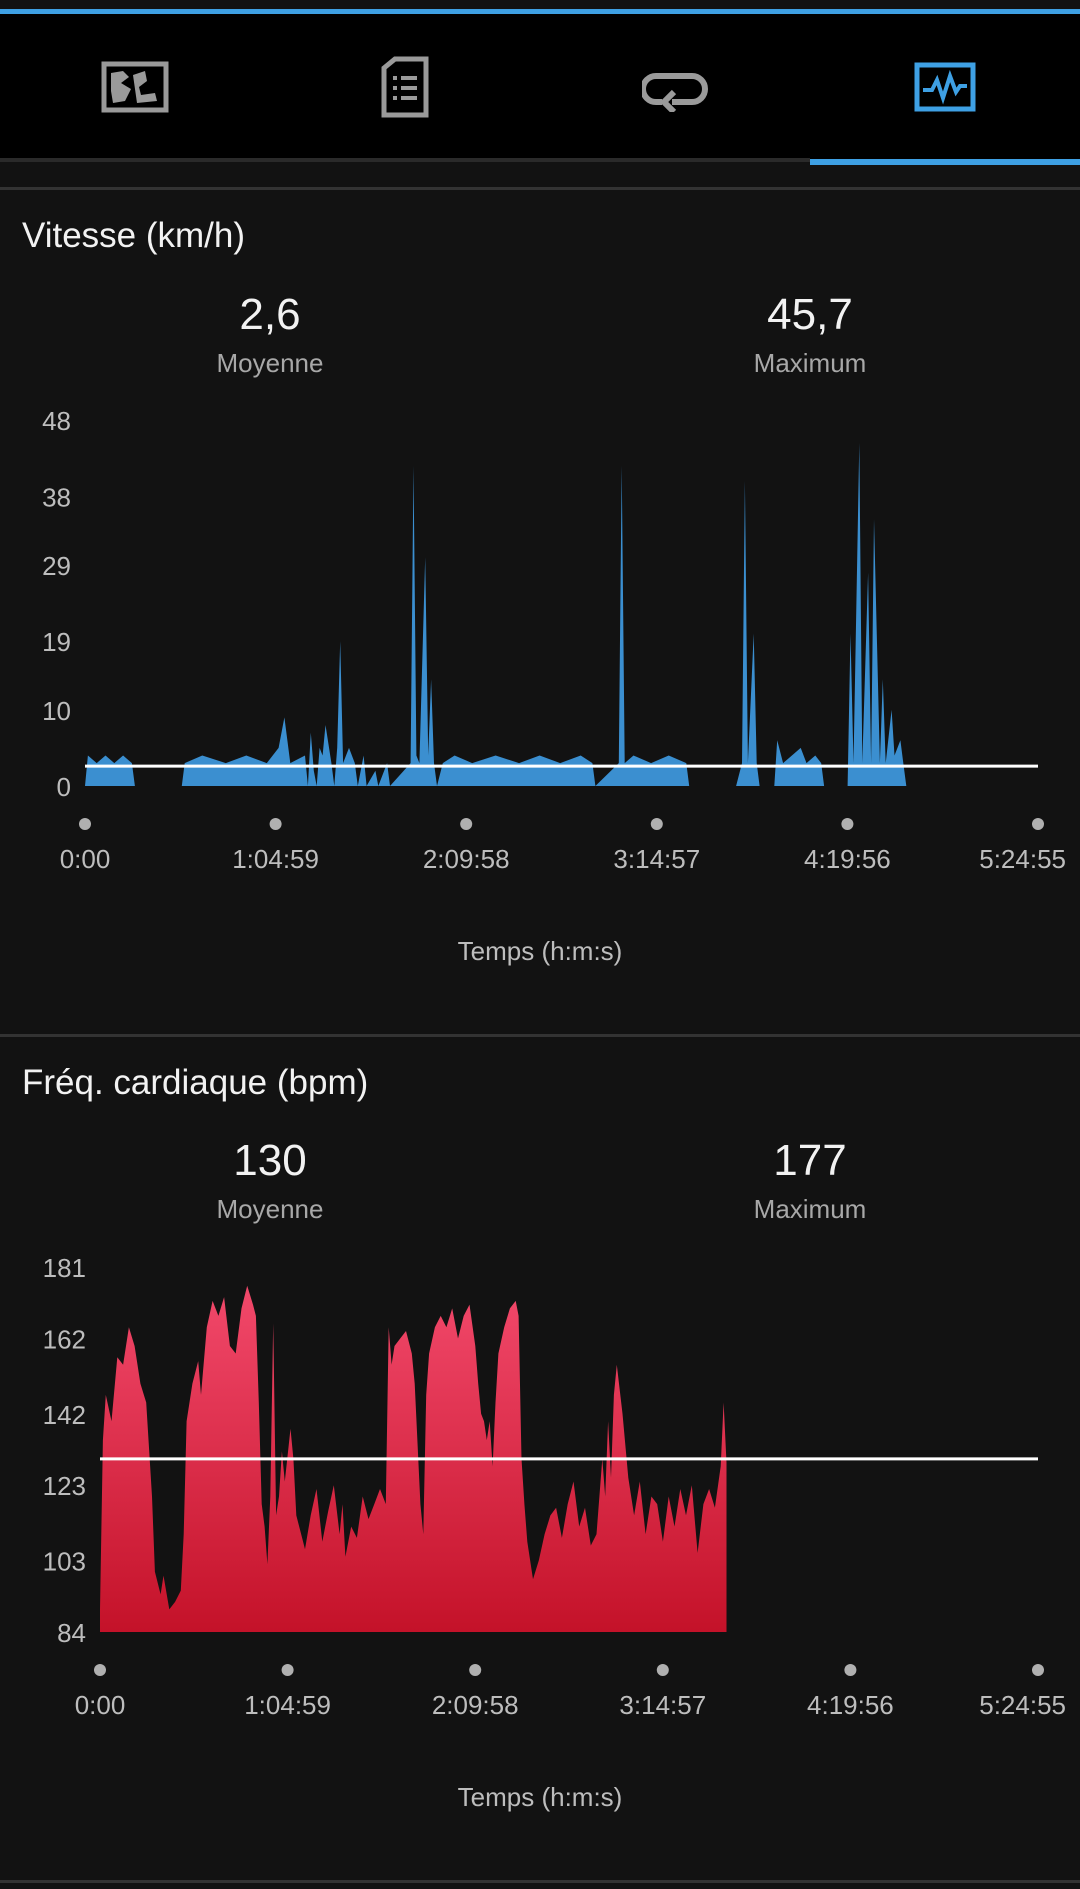 The width and height of the screenshot is (1080, 1889). What do you see at coordinates (64, 1486) in the screenshot?
I see `y-tick-label: 123` at bounding box center [64, 1486].